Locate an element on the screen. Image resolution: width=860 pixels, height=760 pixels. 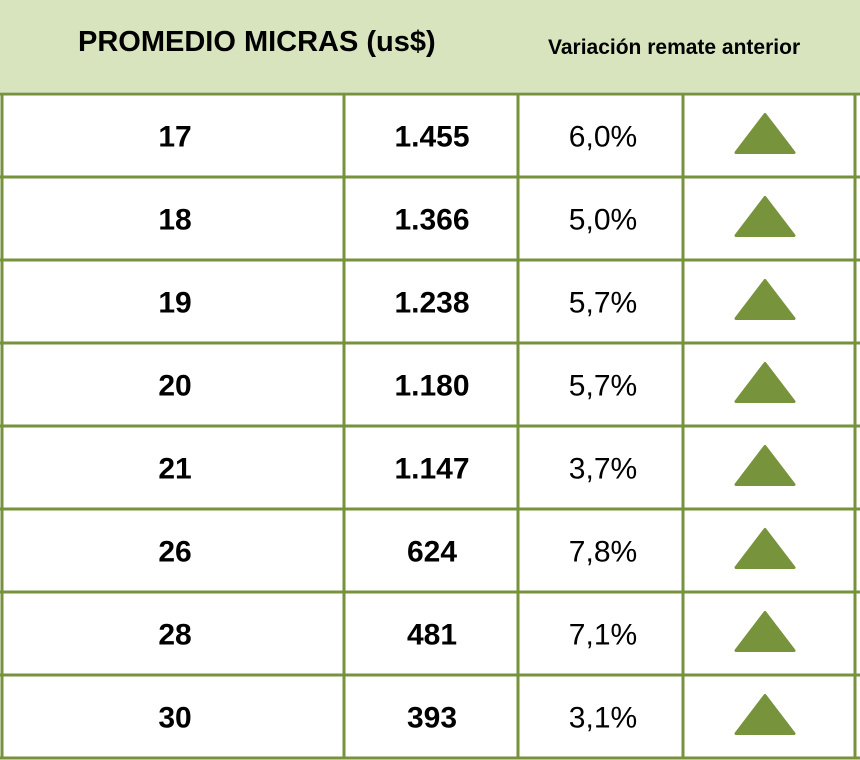
price-cell: 624 is located at coordinates (432, 552).